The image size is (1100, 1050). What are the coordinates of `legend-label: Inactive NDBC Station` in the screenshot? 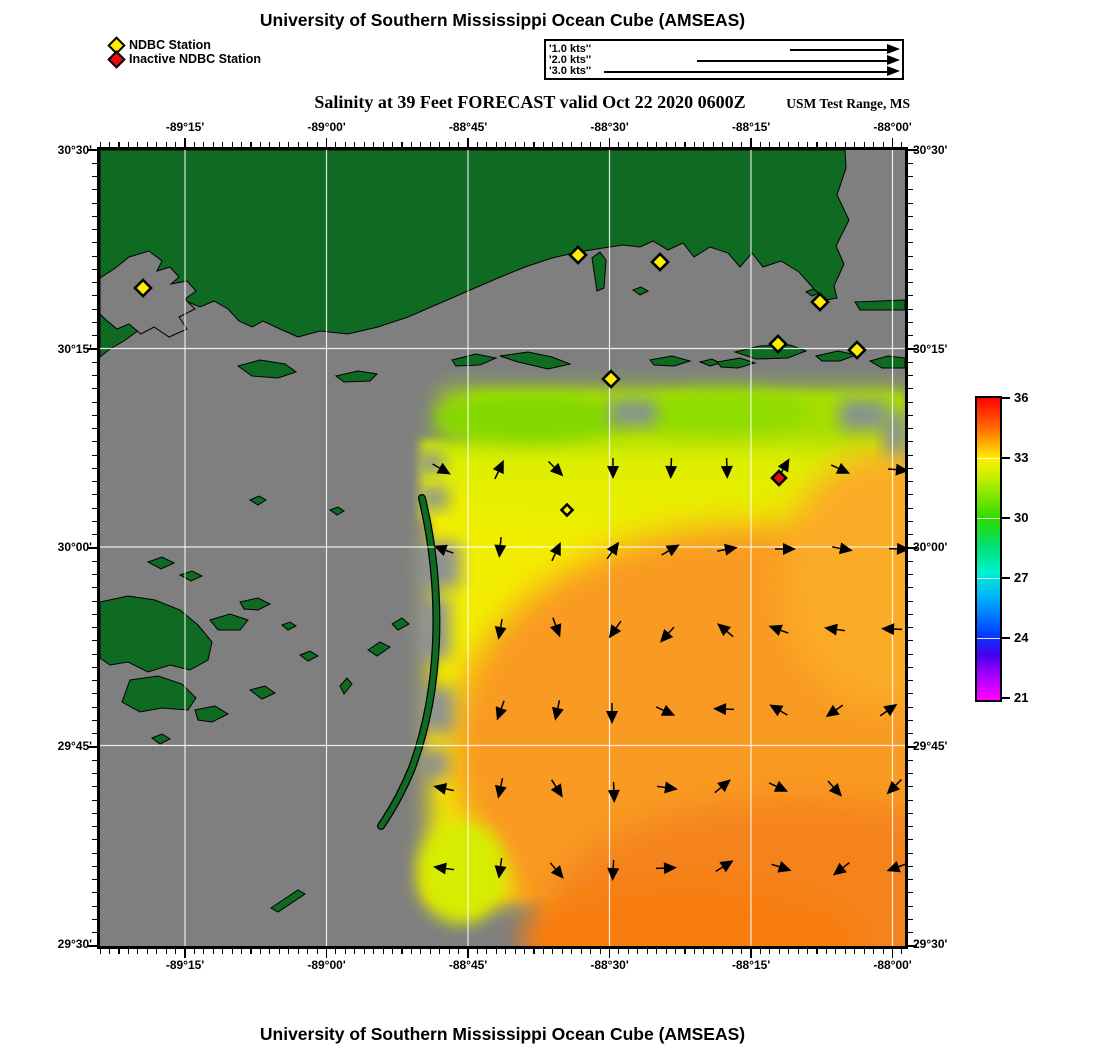 It's located at (195, 59).